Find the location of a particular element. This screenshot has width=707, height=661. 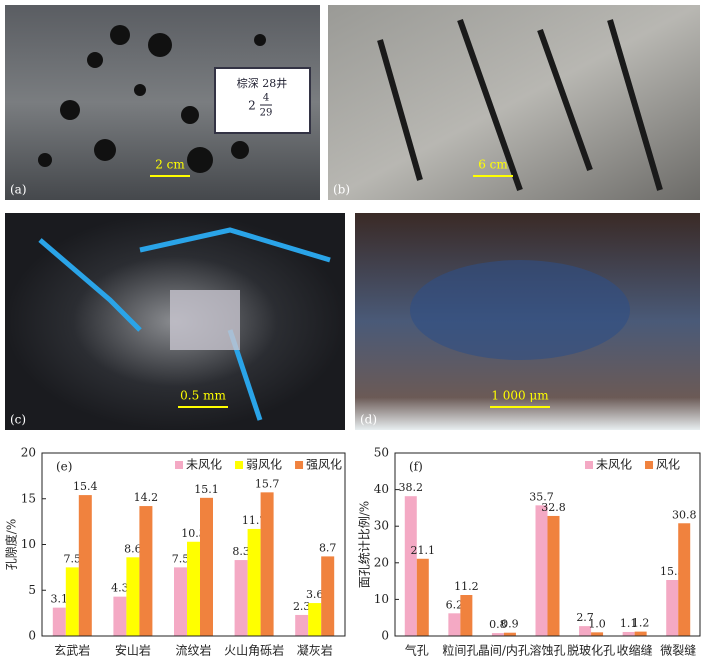

data-label: 2.3 is located at coordinates (302, 606).